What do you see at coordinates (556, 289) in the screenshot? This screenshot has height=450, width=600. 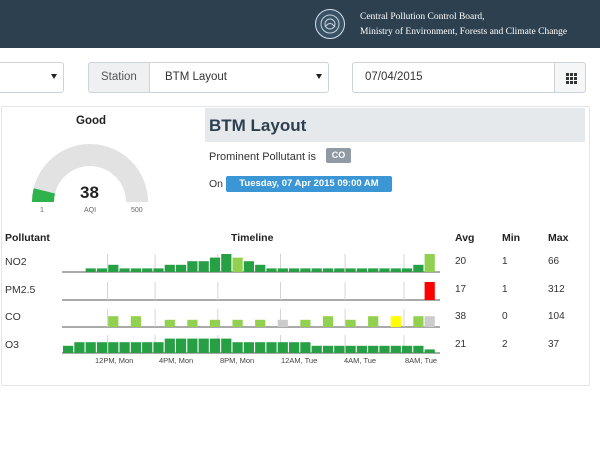 I see `row-max-pm25: 312` at bounding box center [556, 289].